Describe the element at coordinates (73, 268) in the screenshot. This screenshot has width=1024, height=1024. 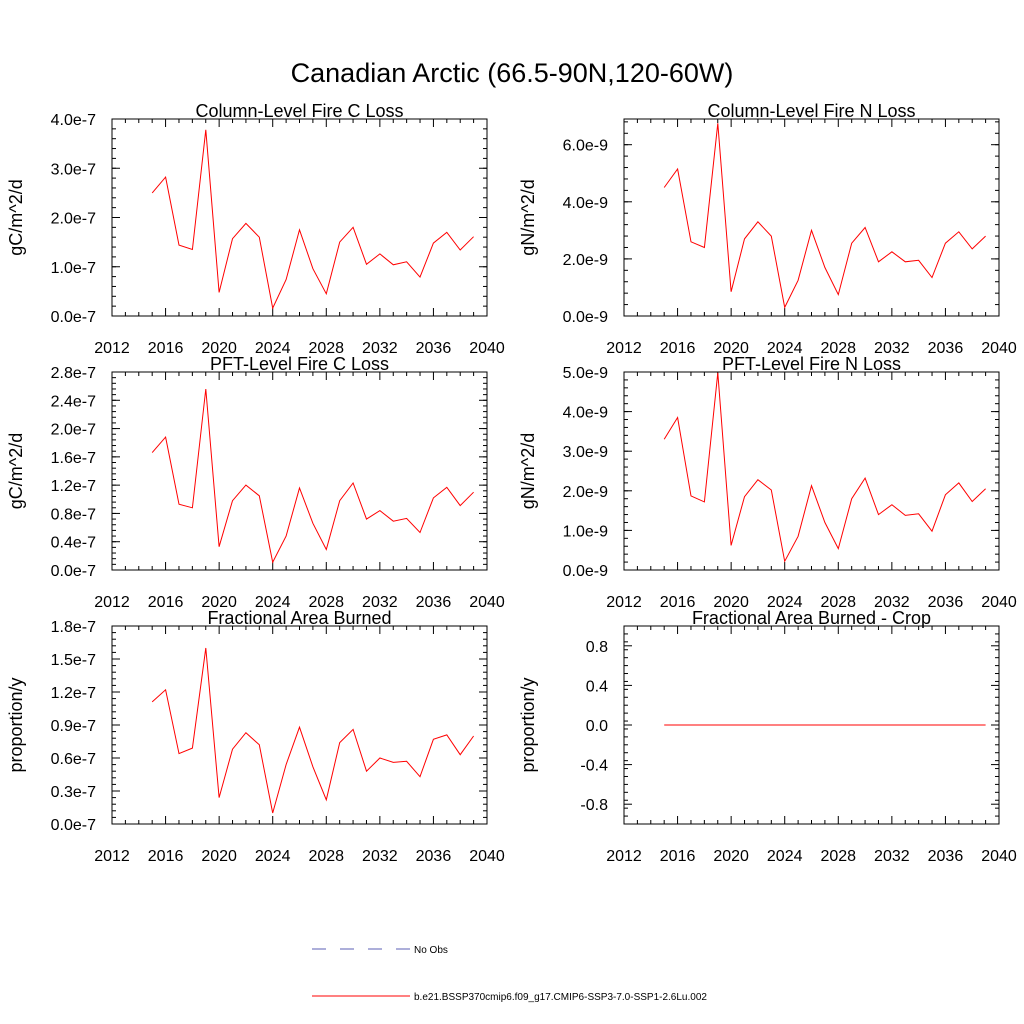
I see `y-tick-label: 1.0e-7` at that location.